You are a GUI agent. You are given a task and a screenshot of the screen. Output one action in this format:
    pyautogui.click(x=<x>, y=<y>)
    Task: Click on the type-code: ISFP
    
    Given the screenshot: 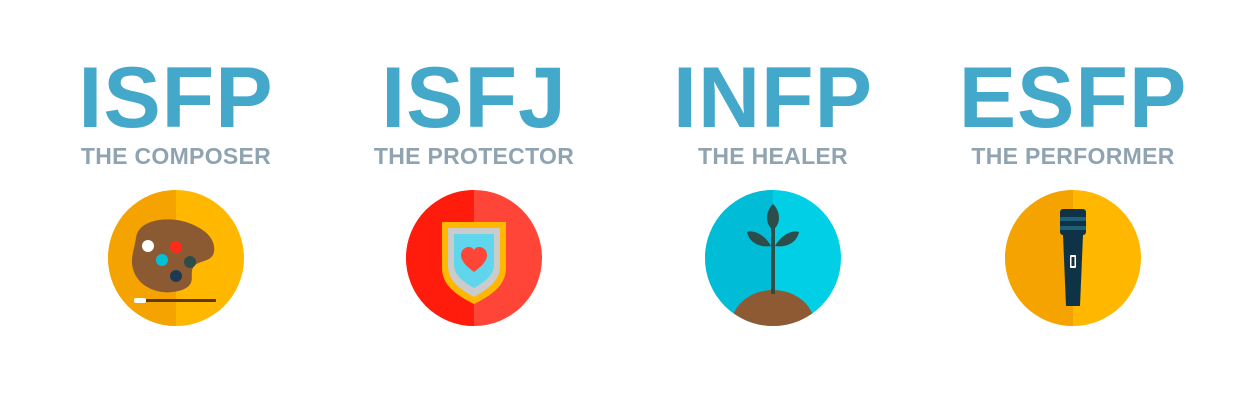 What is the action you would take?
    pyautogui.click(x=176, y=98)
    